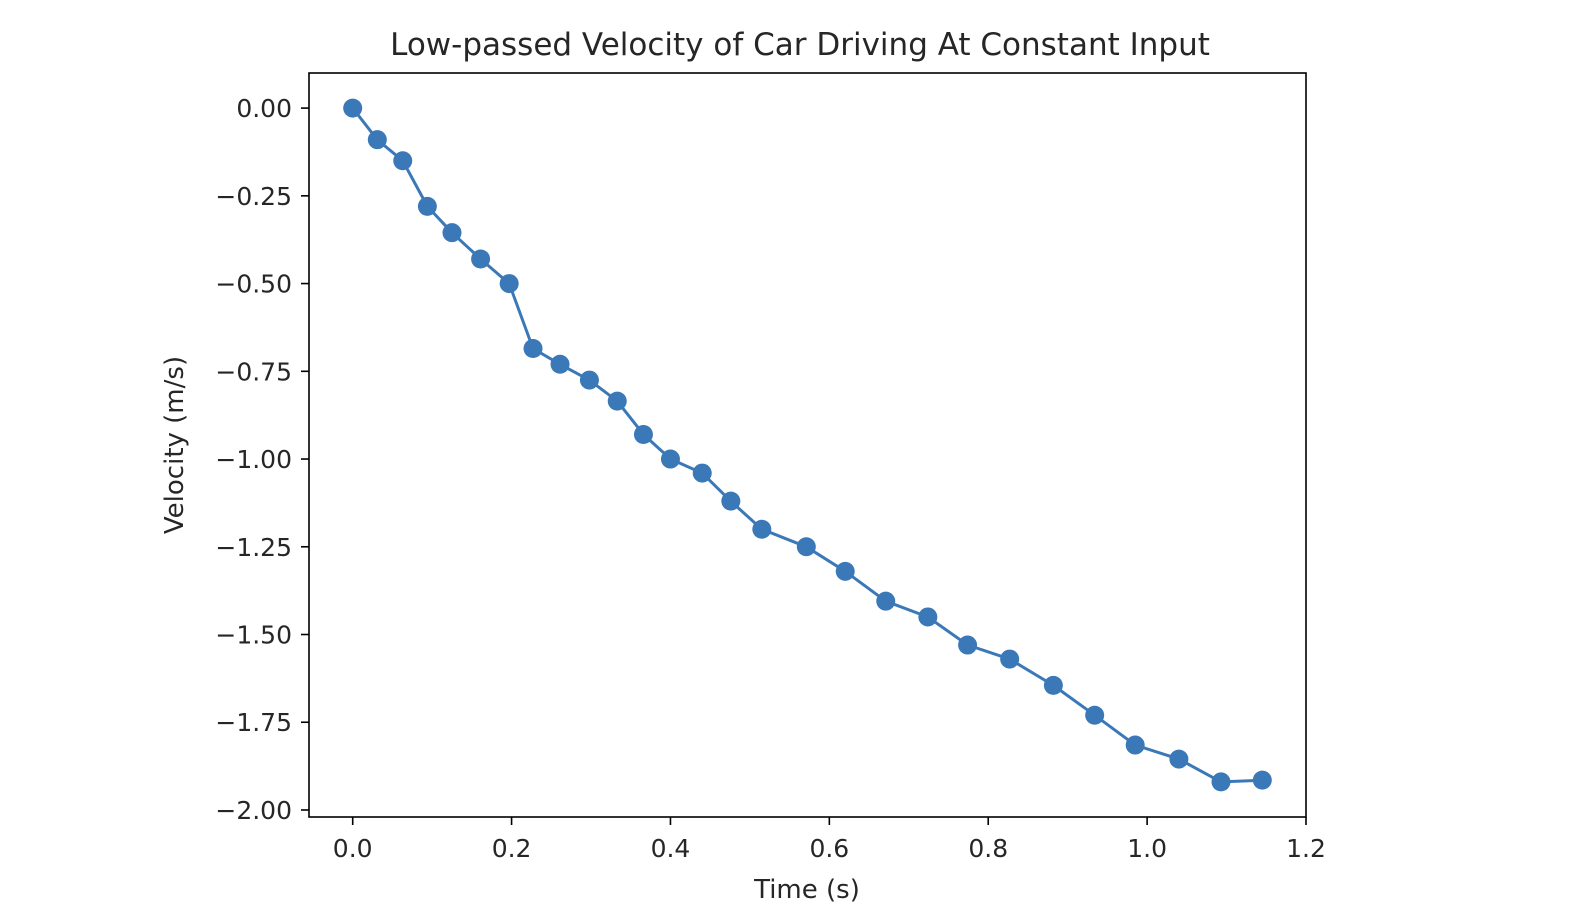 Image resolution: width=1581 pixels, height=916 pixels. Describe the element at coordinates (988, 848) in the screenshot. I see `x-tick-label: 0.8` at that location.